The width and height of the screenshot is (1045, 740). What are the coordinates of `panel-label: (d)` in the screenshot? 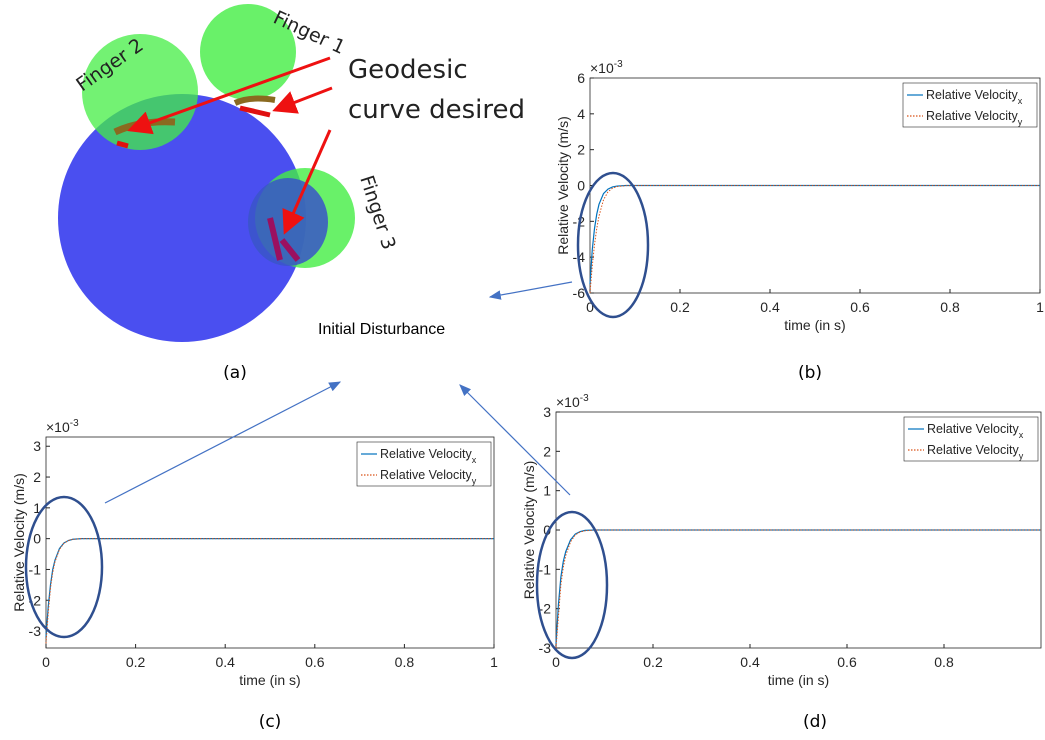 It's located at (815, 722).